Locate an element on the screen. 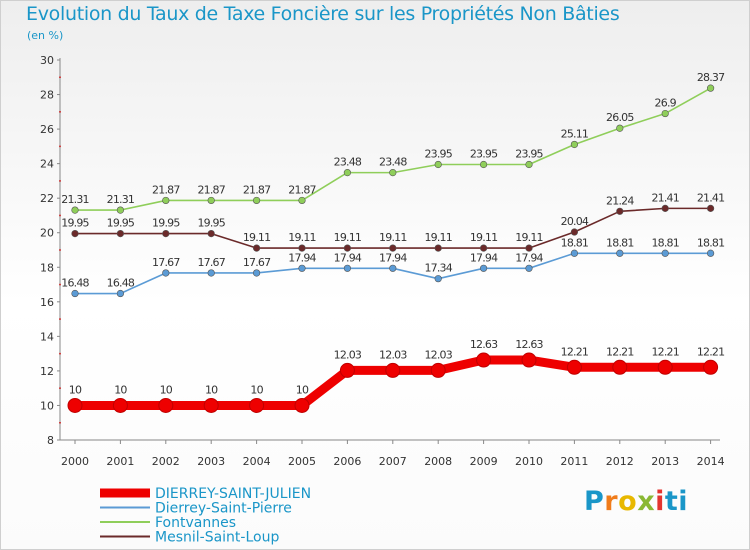 This screenshot has width=750, height=550. x-tick-label: 2012 is located at coordinates (620, 461).